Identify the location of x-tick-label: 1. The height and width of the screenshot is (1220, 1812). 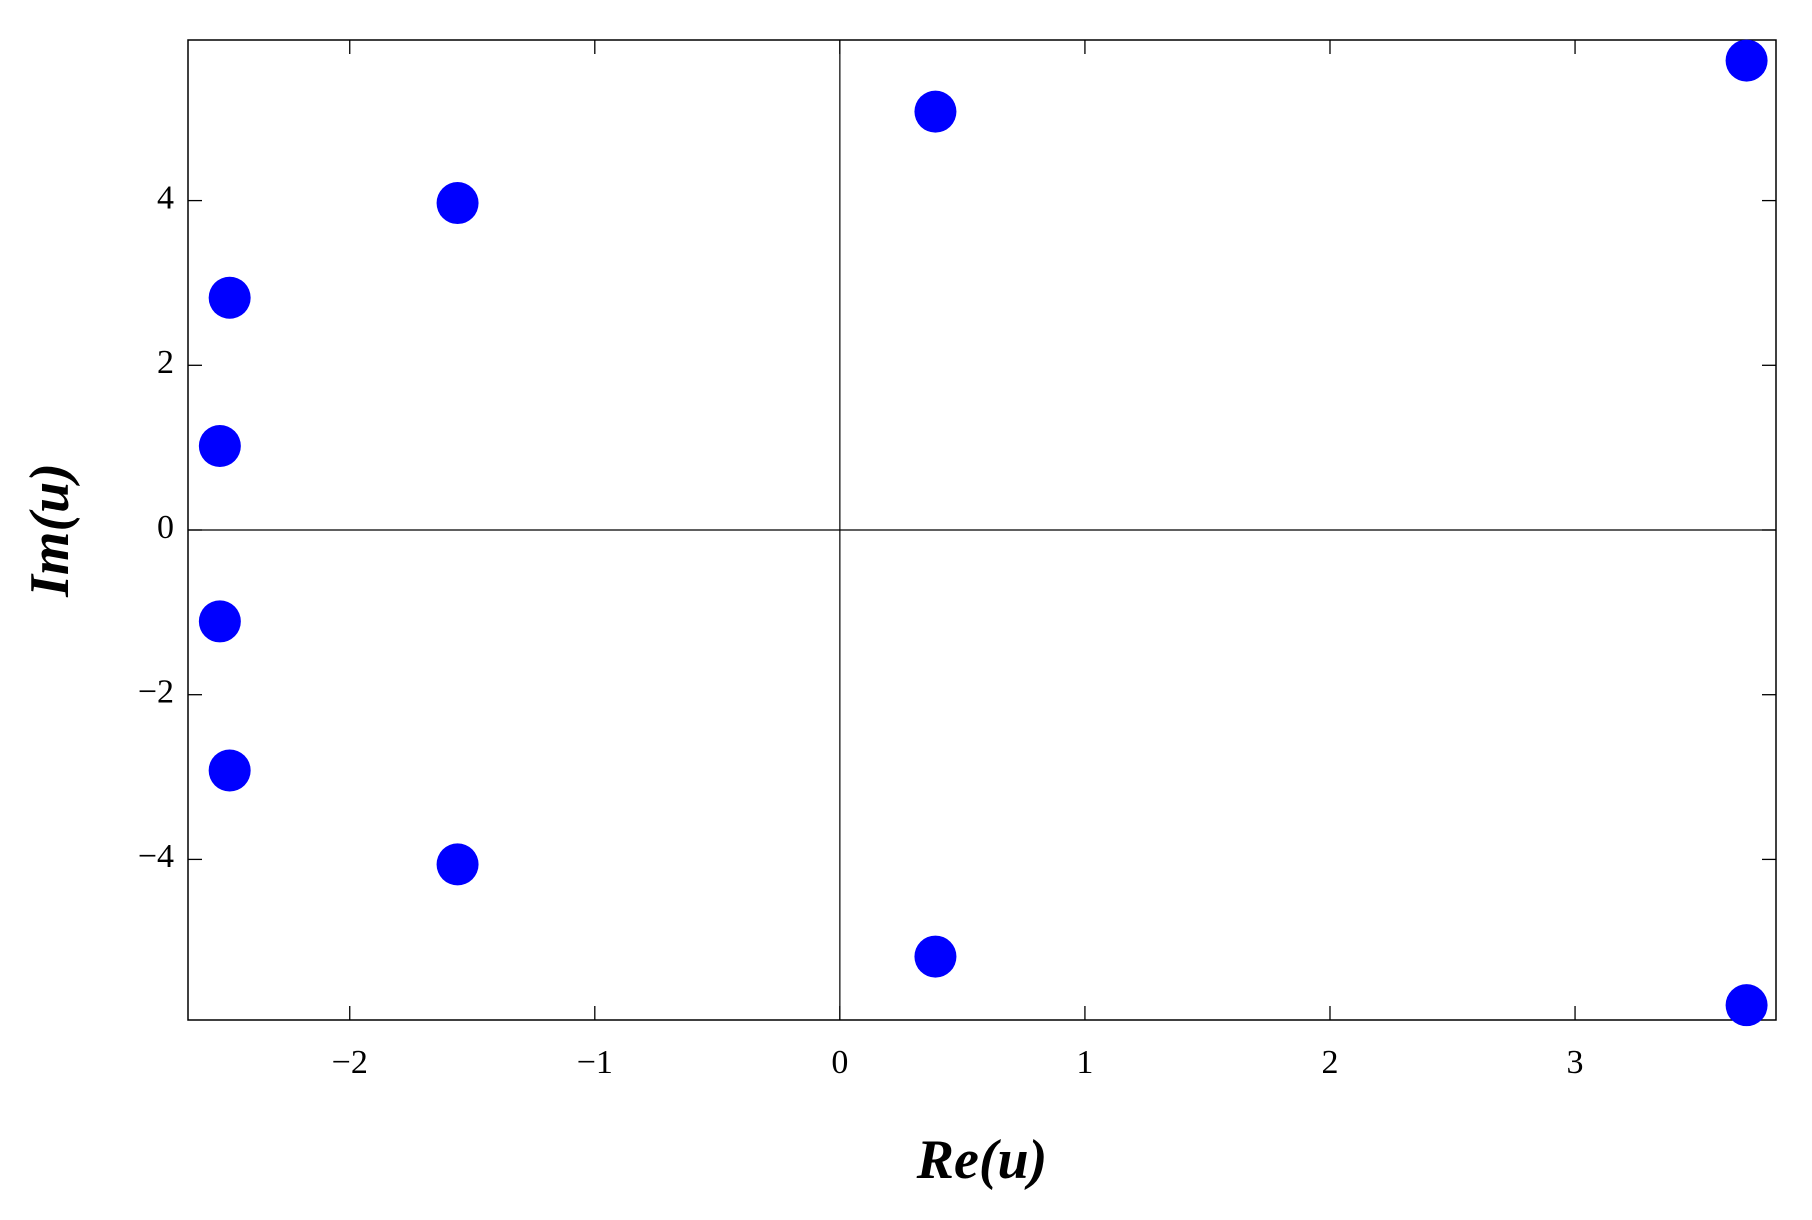
(1084, 1062).